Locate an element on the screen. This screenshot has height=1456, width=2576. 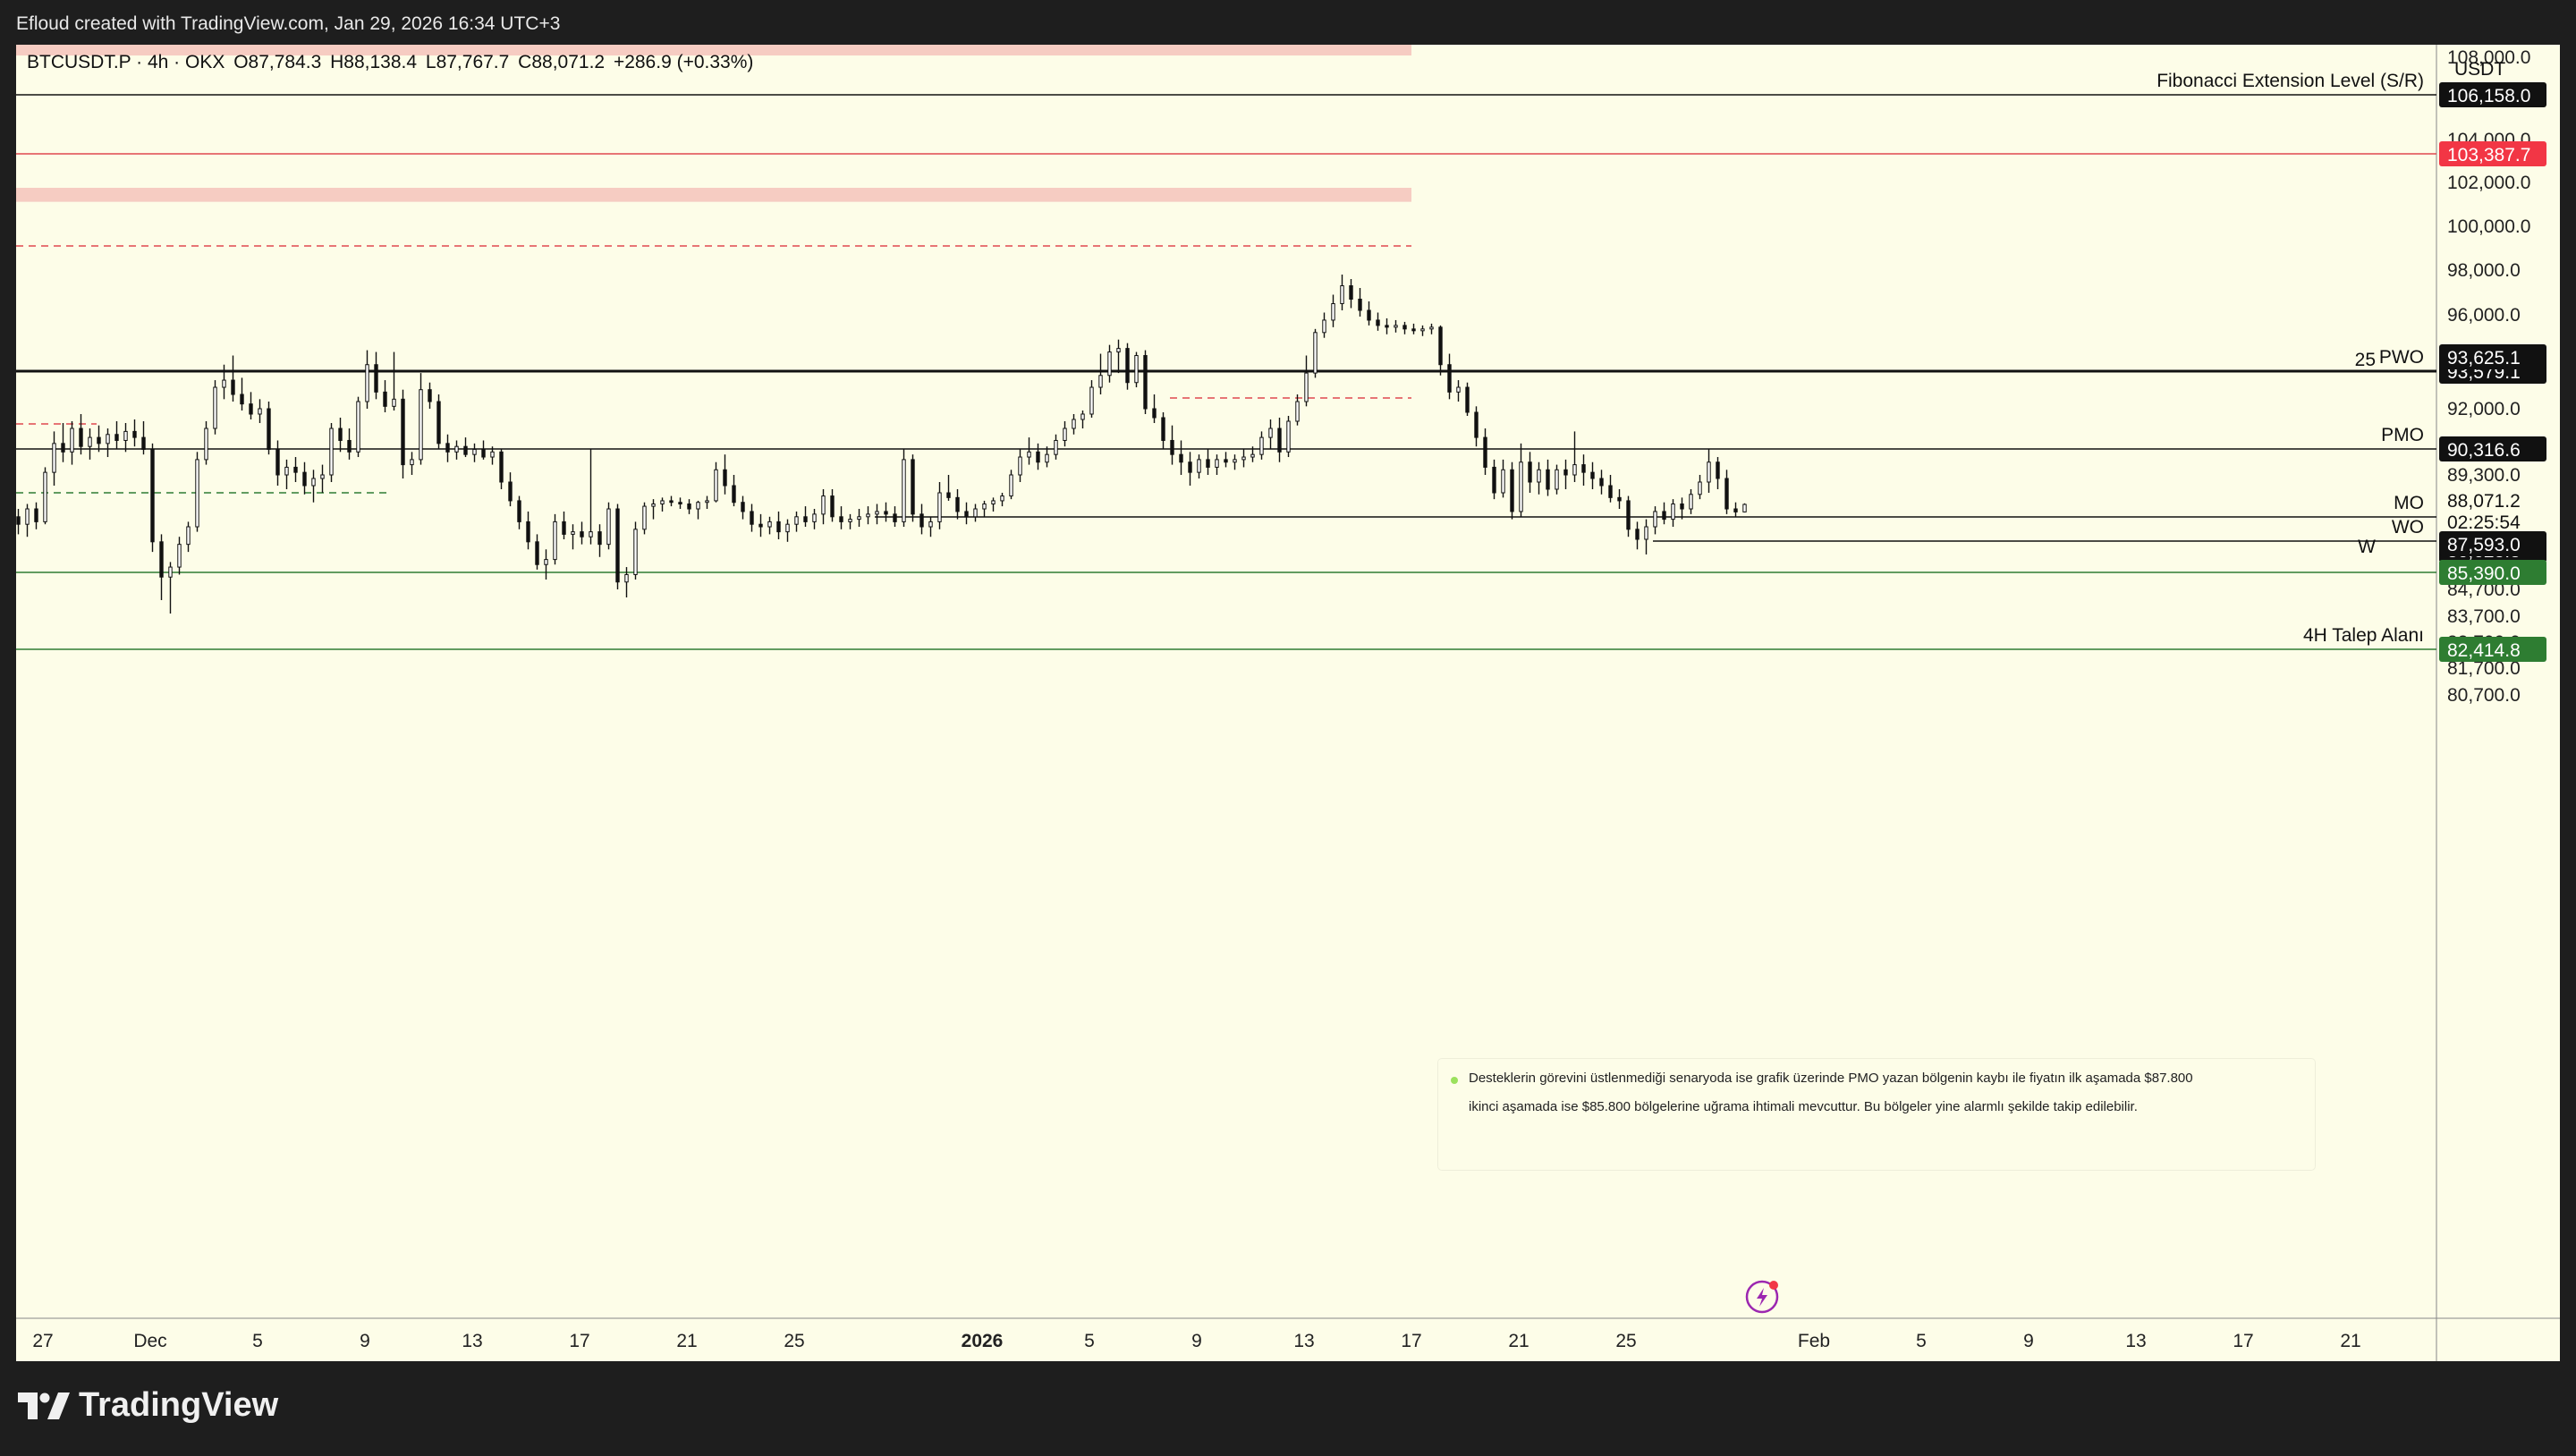
price-tag-12-text: 82,414.8 is located at coordinates (2484, 650).